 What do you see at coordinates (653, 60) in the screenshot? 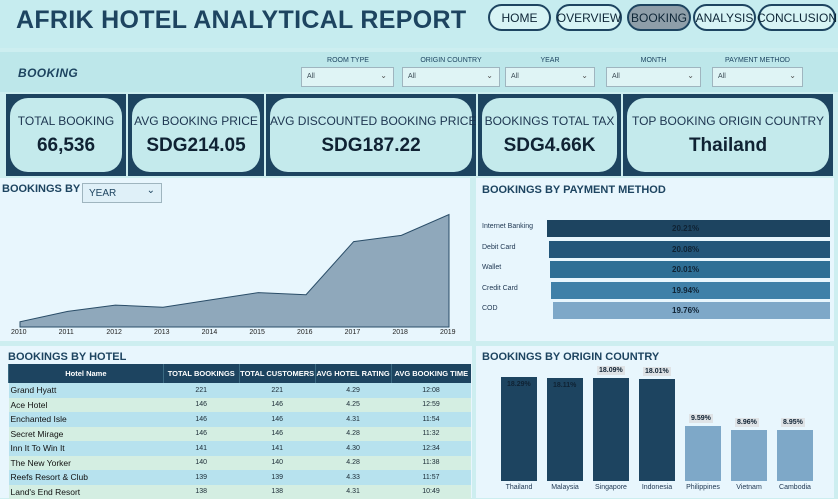
I see `filter-label-month: MONTH` at bounding box center [653, 60].